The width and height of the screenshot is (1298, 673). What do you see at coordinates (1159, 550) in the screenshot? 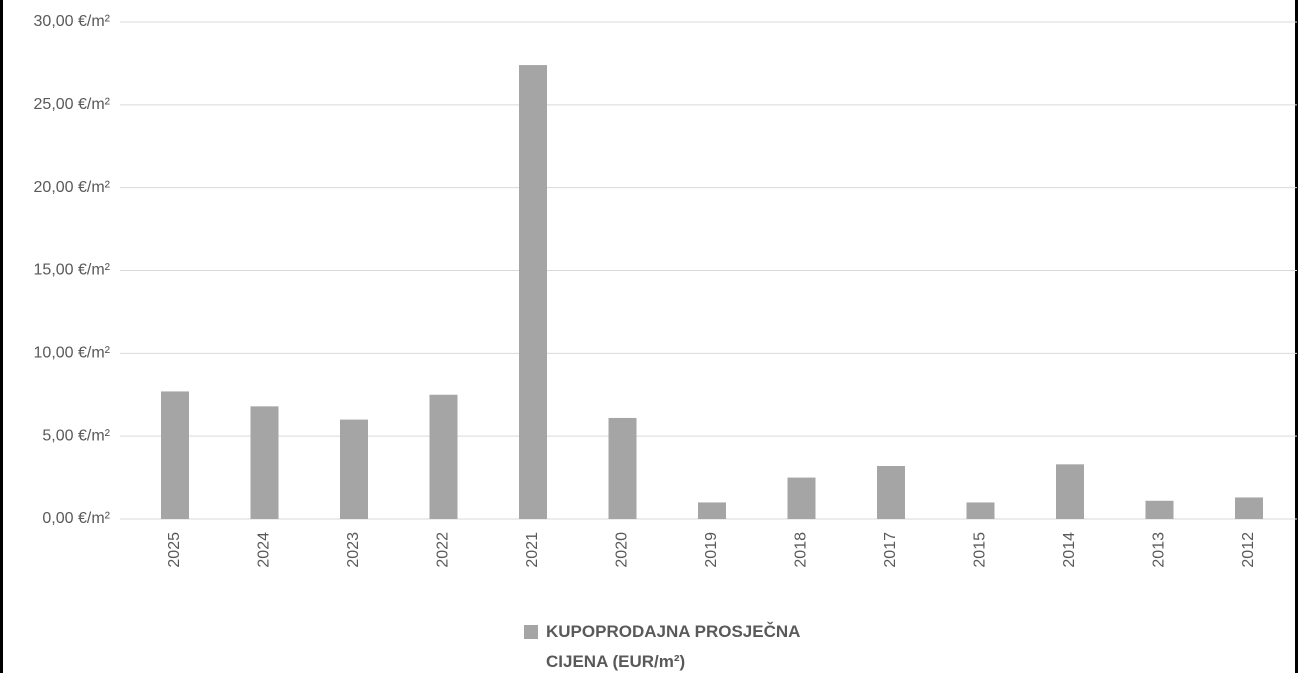
I see `x-tick-label: 2013` at bounding box center [1159, 550].